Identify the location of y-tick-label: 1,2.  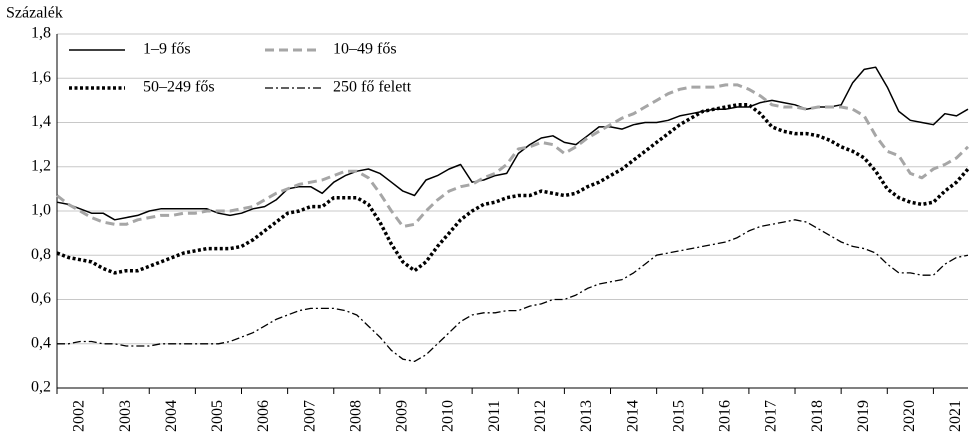
(41, 165).